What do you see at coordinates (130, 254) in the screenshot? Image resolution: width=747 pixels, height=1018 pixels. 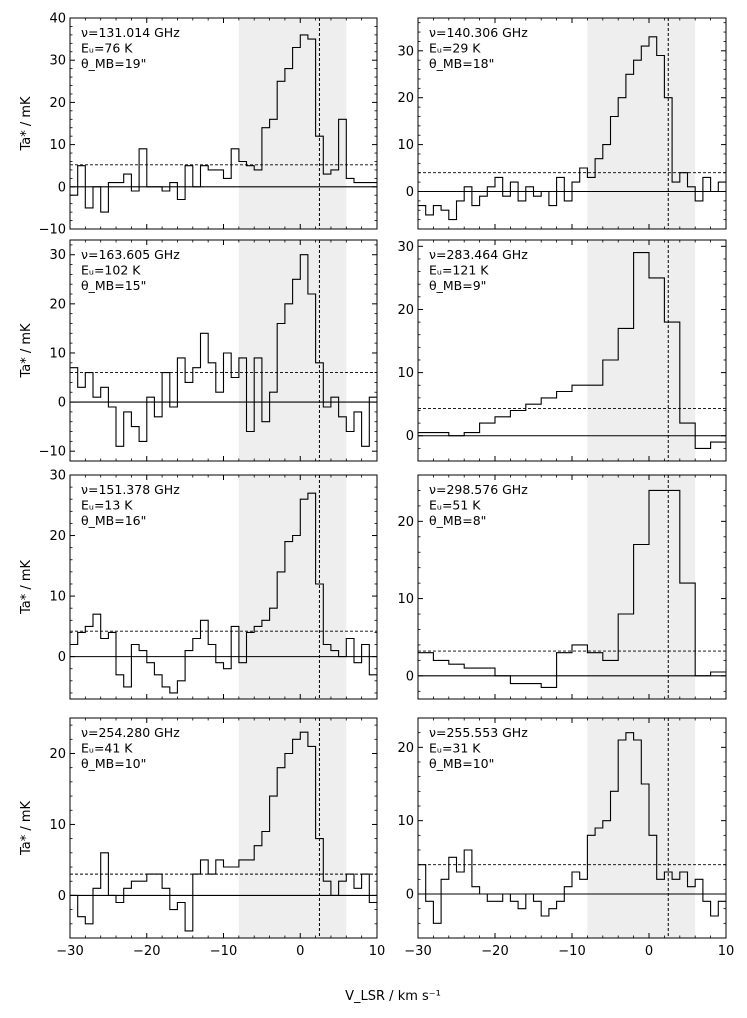 I see `panel-annotation: ν=163.605 GHz` at bounding box center [130, 254].